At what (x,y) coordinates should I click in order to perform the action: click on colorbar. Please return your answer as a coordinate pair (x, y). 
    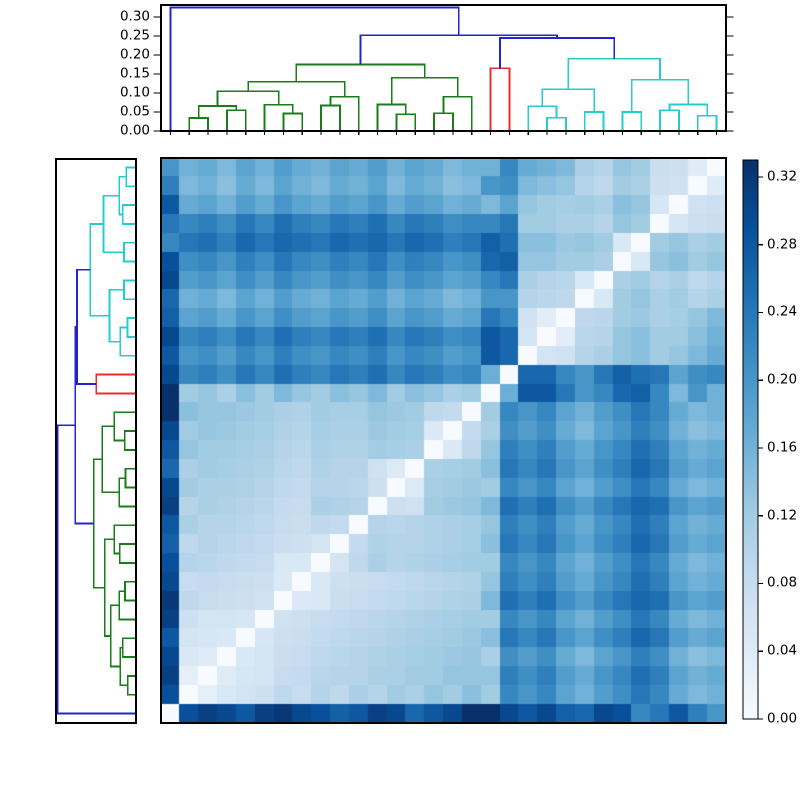
    Looking at the image, I should click on (750, 439).